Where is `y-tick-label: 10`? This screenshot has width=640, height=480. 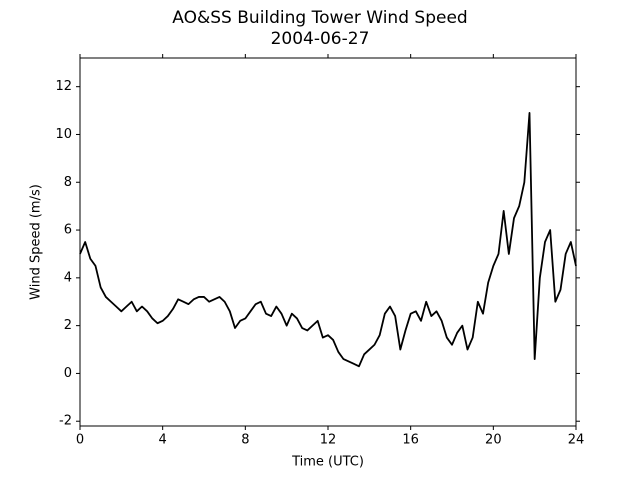
y-tick-label: 10 is located at coordinates (63, 134).